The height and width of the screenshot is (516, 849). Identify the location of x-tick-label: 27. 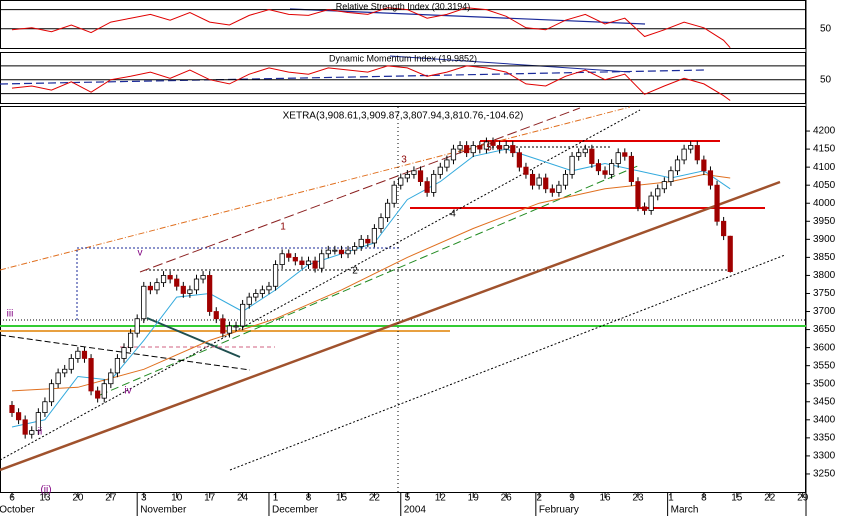
(111, 498).